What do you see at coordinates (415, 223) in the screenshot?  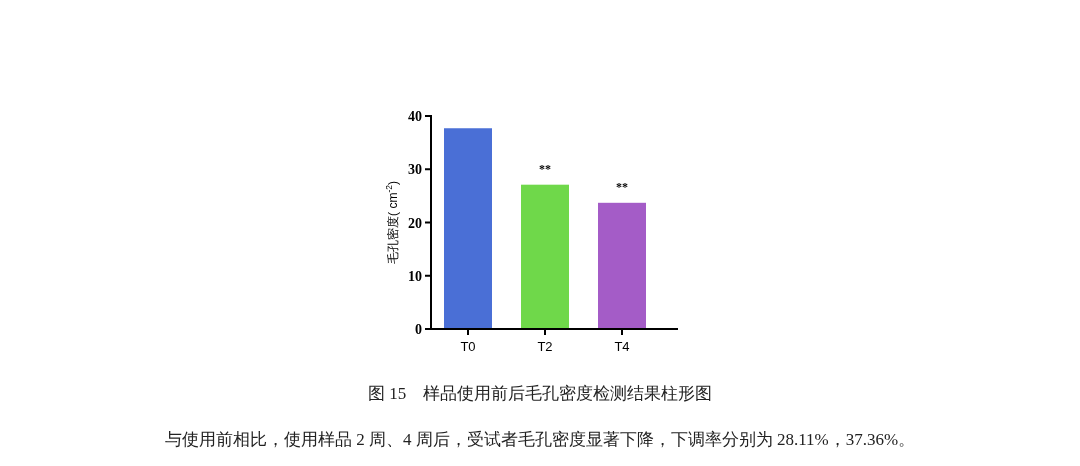 I see `y-tick-label: 20` at bounding box center [415, 223].